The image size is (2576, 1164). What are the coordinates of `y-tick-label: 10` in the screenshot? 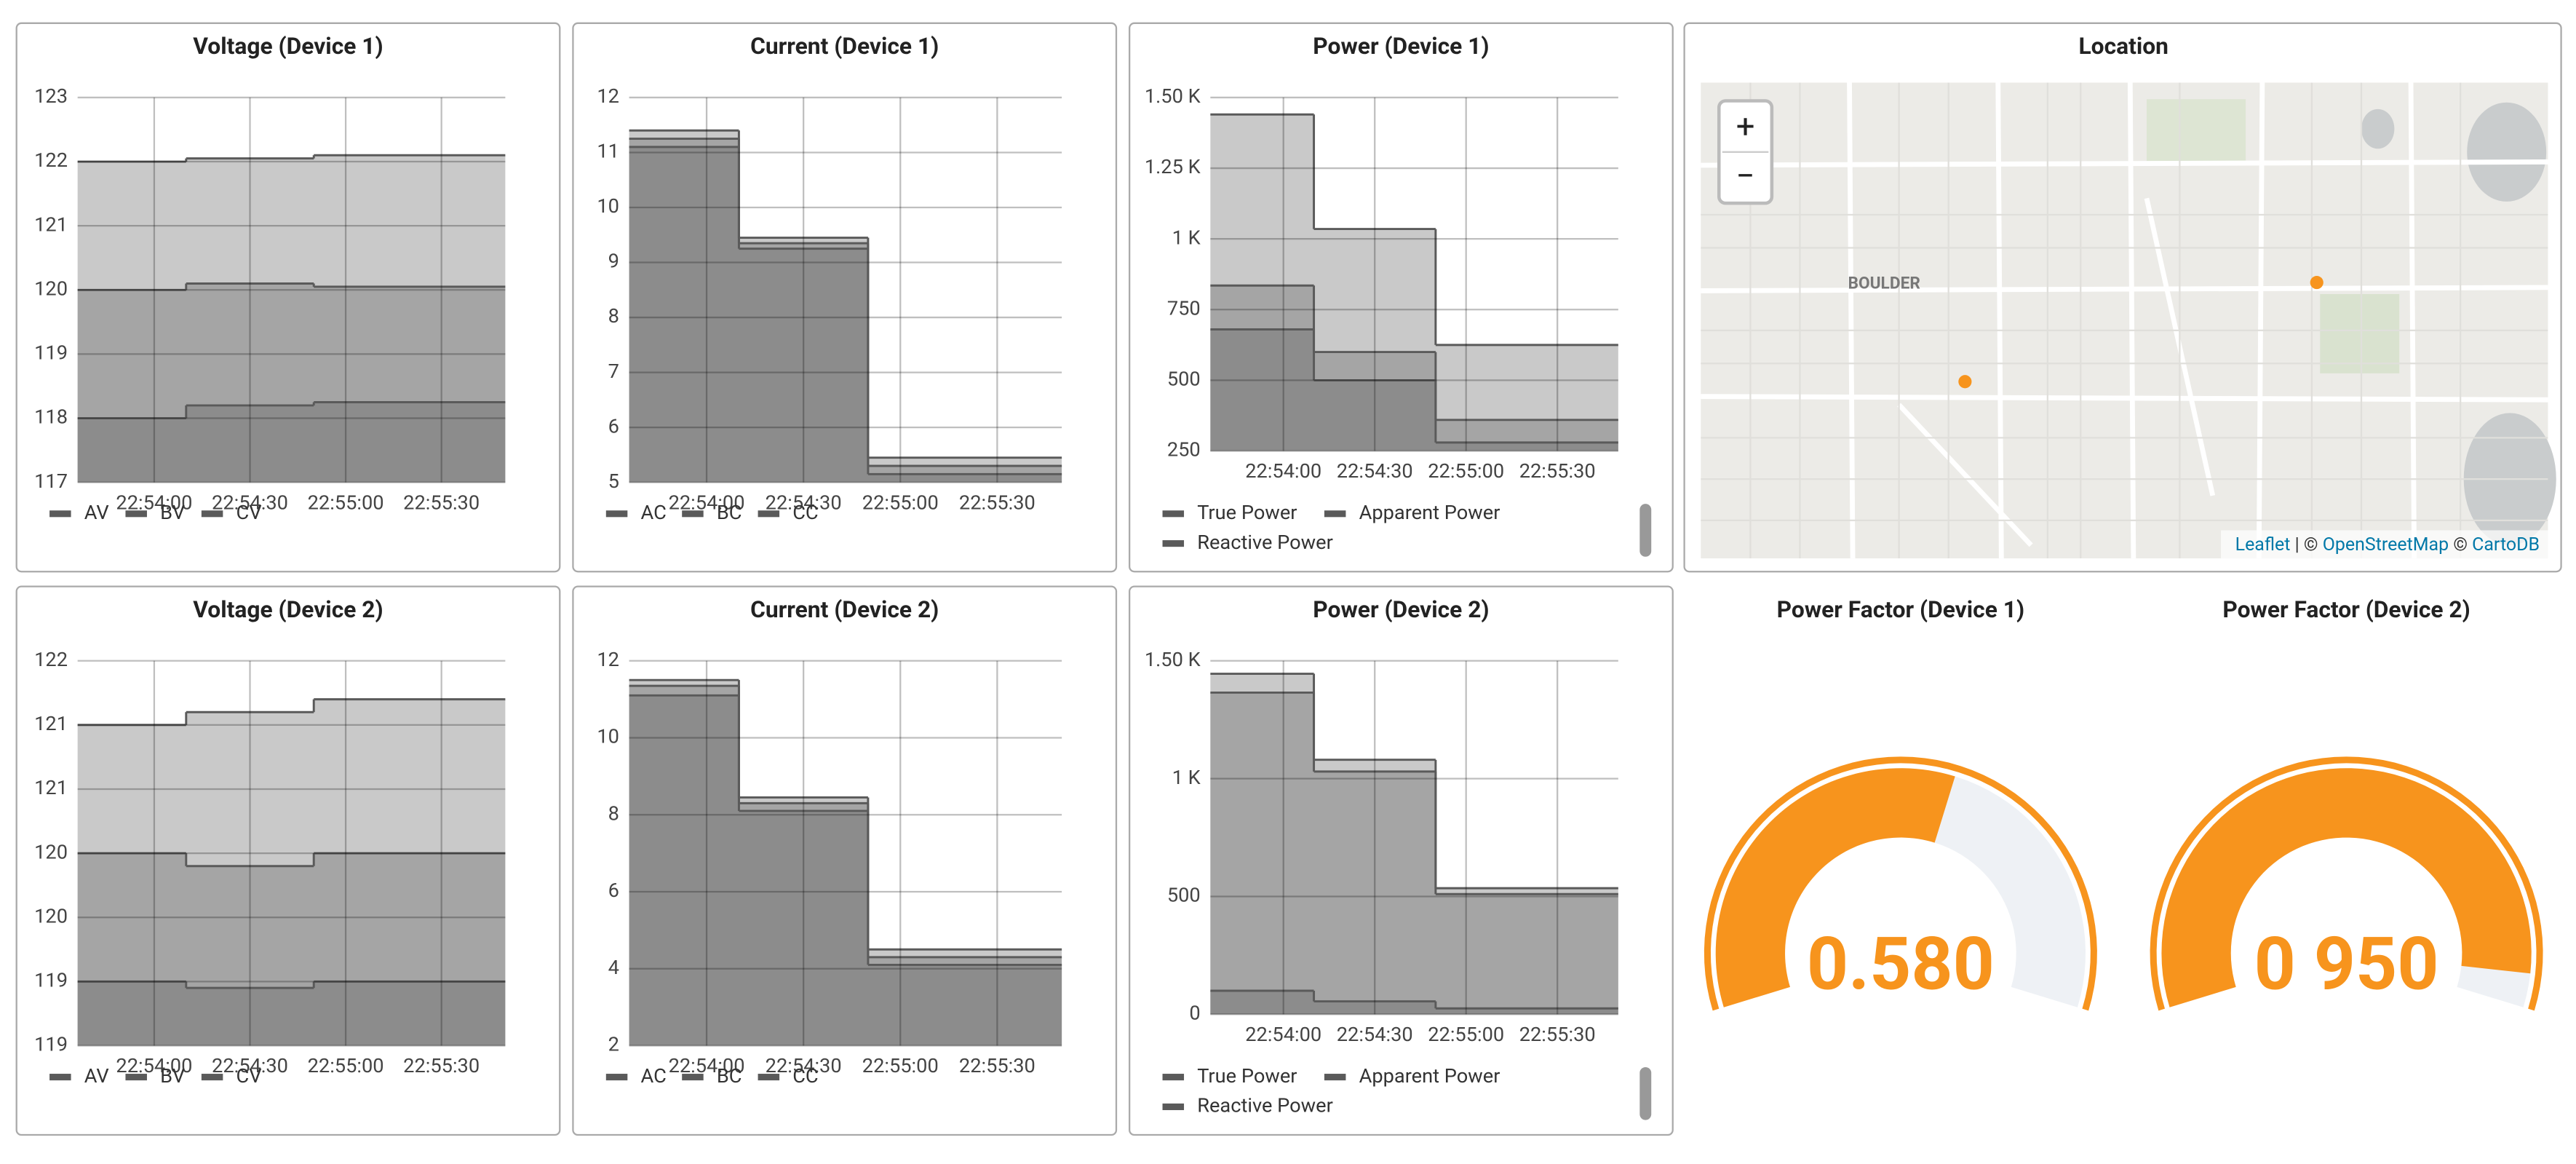 It's located at (608, 206).